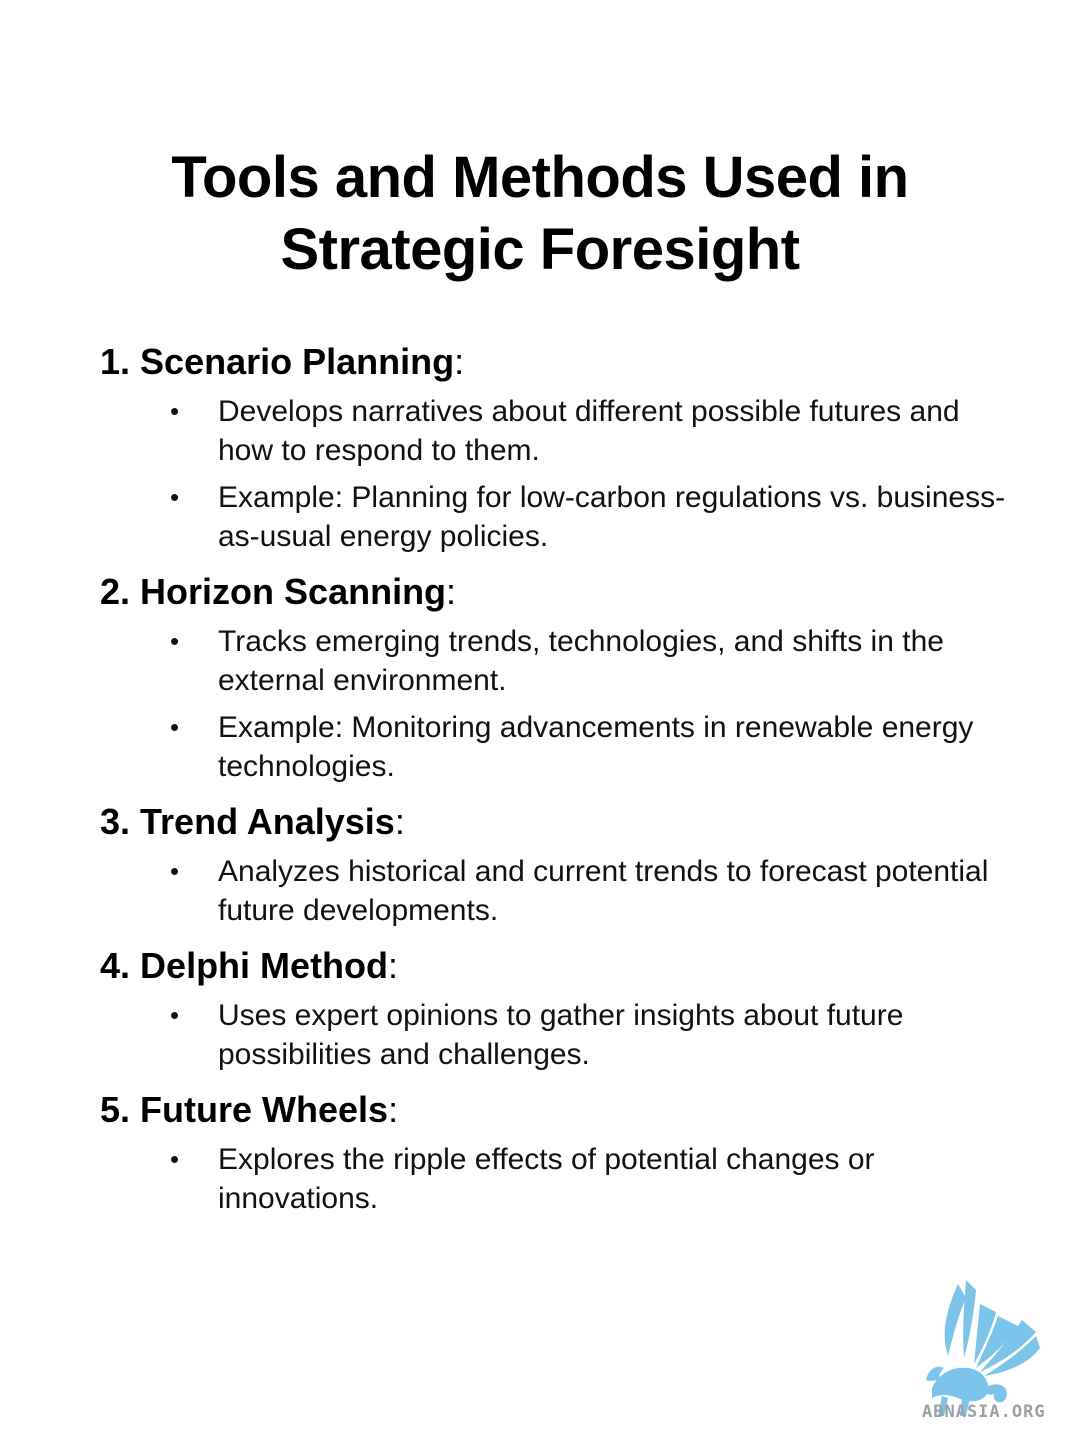  Describe the element at coordinates (984, 1412) in the screenshot. I see `logo-wordmark: ABNASIA.ORG` at that location.